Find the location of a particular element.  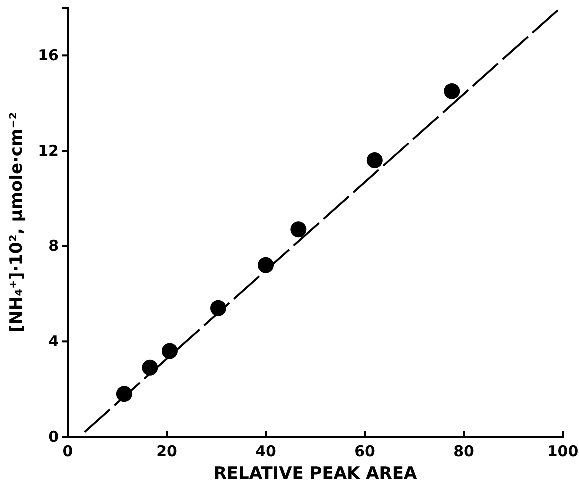

x-tick-label: 0 is located at coordinates (68, 451).